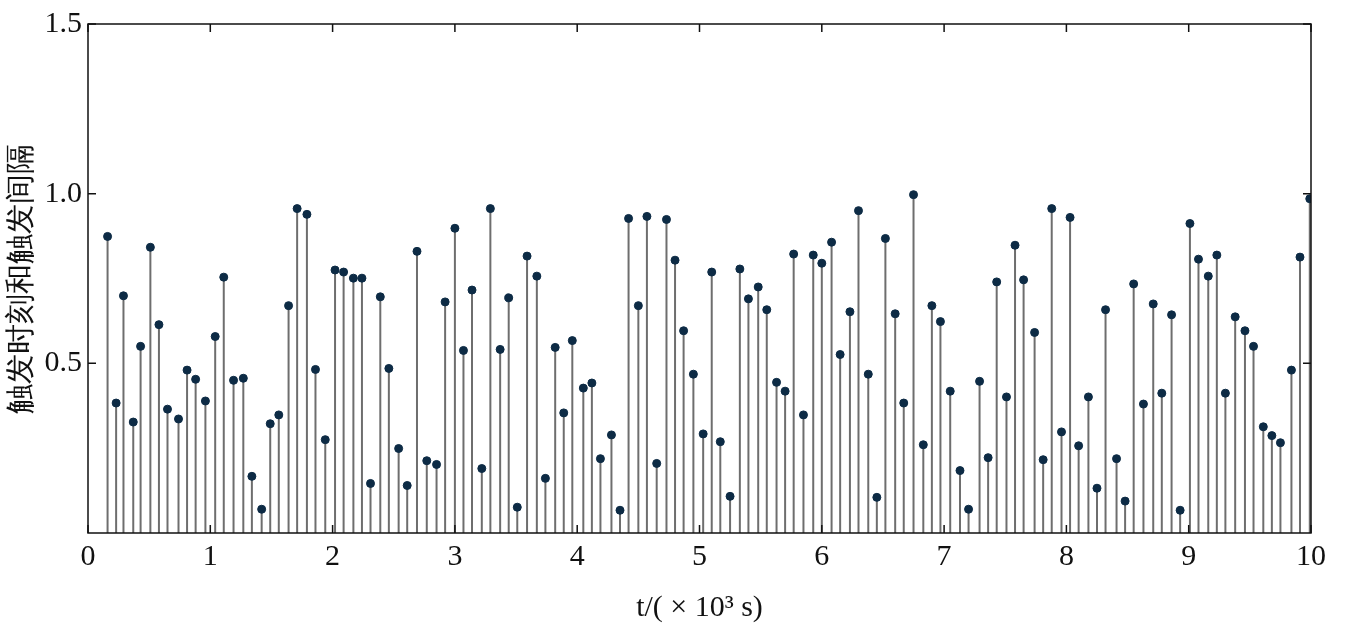 This screenshot has width=1359, height=630. What do you see at coordinates (699, 554) in the screenshot?
I see `x-tick-label: 5` at bounding box center [699, 554].